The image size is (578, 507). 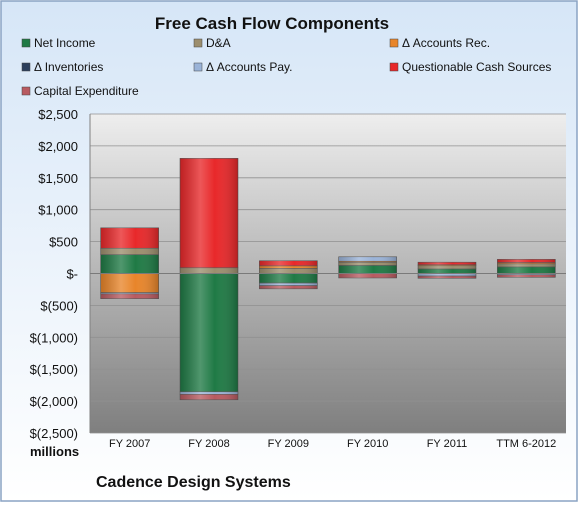 I want to click on y-tick-label: $(1,000), so click(x=54, y=337).